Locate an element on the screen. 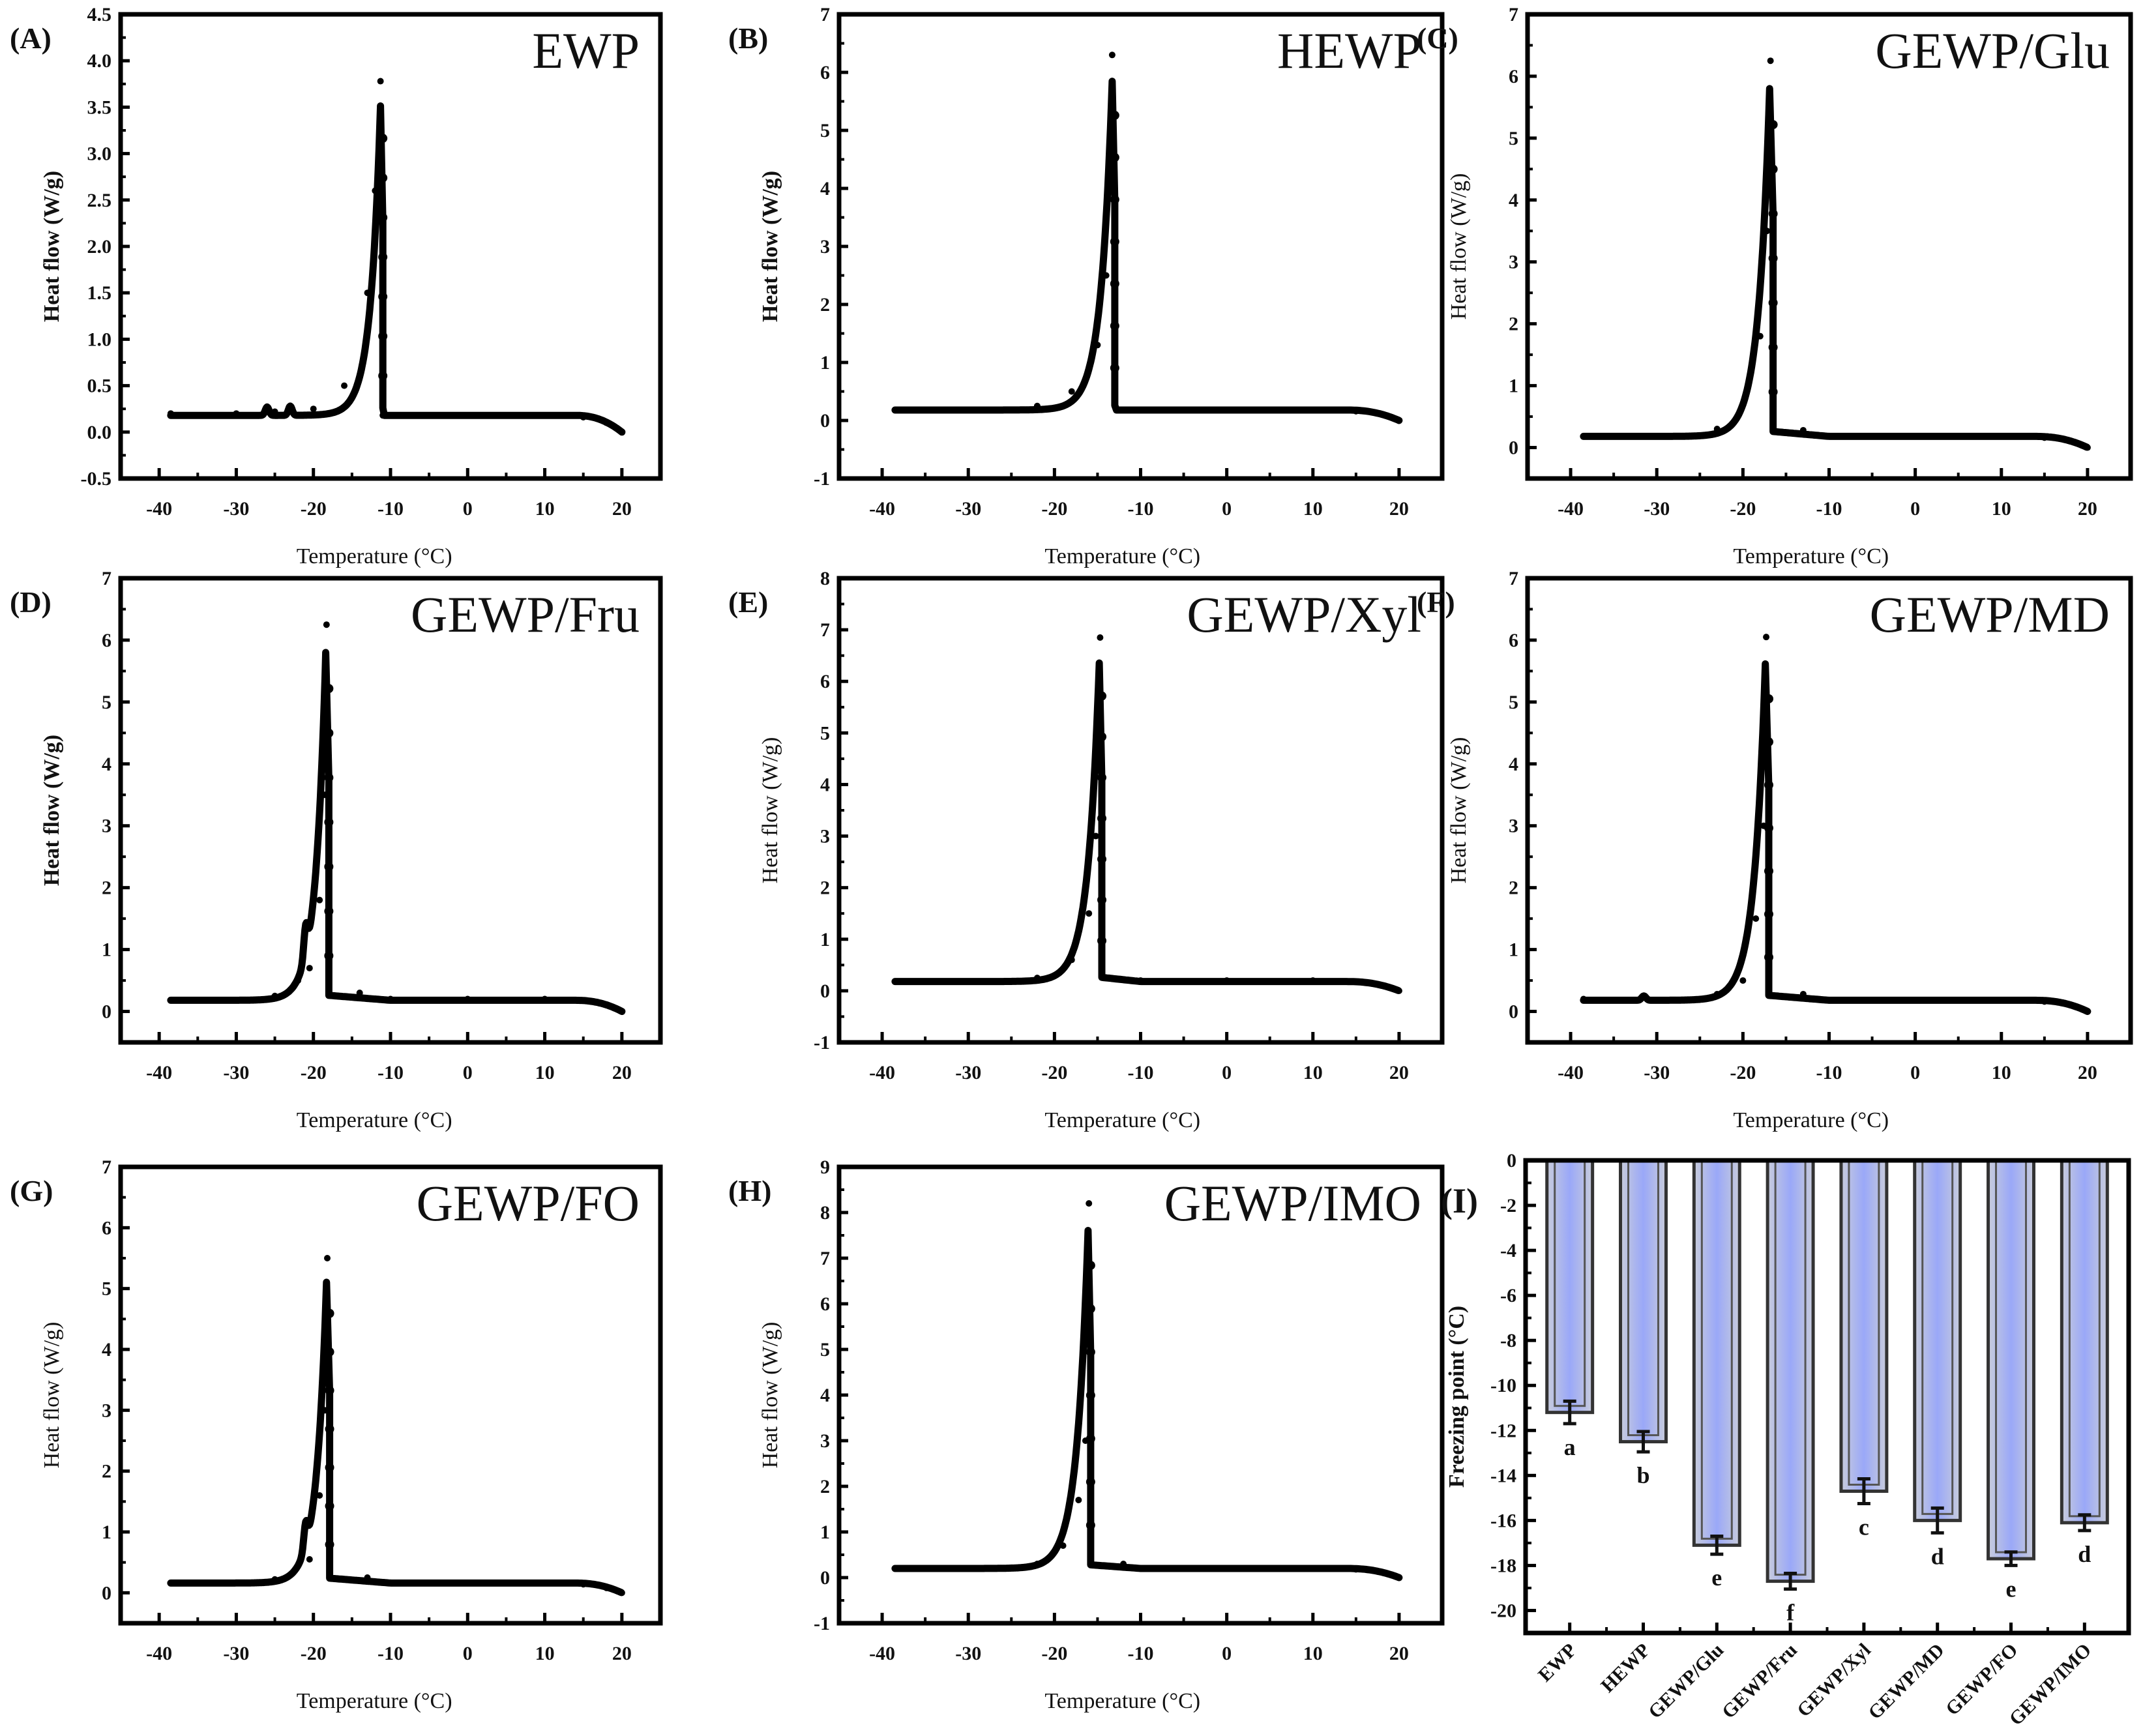 Image resolution: width=2143 pixels, height=1736 pixels. y-tick-label: 2 is located at coordinates (825, 305).